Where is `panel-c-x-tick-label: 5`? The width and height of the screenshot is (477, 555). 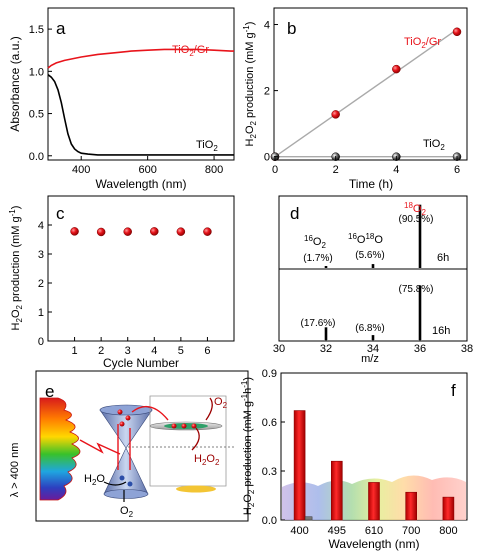 panel-c-x-tick-label: 5 is located at coordinates (181, 351).